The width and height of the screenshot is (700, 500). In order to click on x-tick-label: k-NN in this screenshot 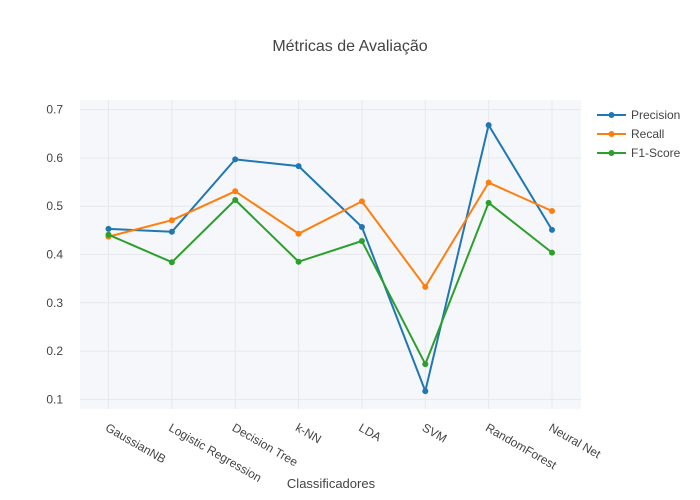, I will do `click(308, 433)`.